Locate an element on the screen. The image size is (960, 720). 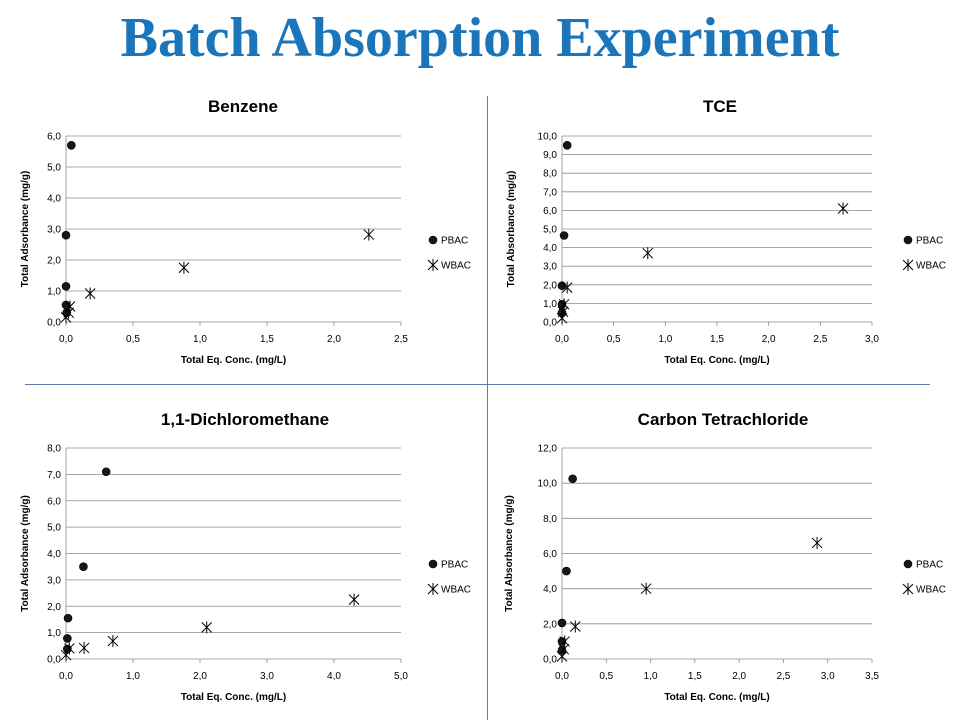
chart-title: Benzene is located at coordinates (243, 106).